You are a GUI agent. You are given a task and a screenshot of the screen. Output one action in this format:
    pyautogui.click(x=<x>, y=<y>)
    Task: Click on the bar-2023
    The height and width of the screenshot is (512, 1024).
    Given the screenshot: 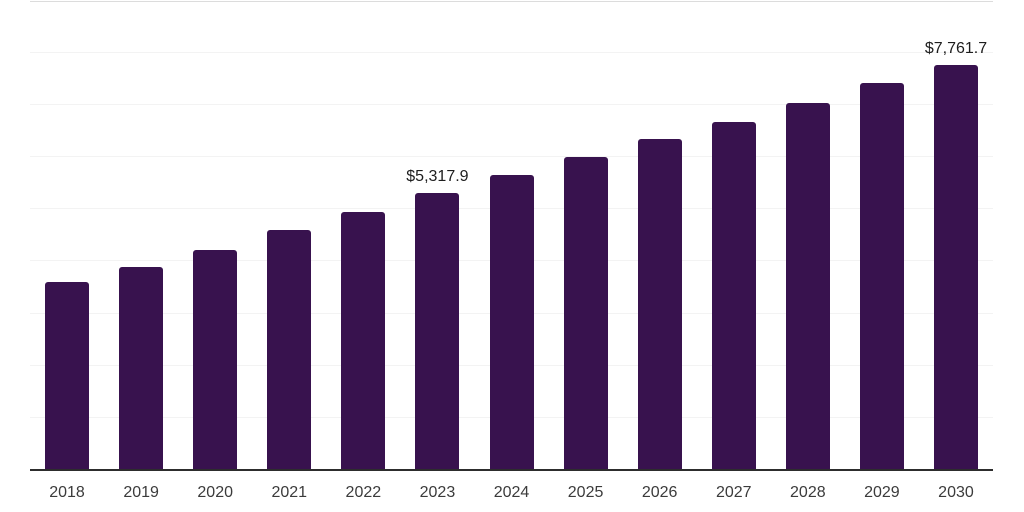 What is the action you would take?
    pyautogui.click(x=437, y=331)
    